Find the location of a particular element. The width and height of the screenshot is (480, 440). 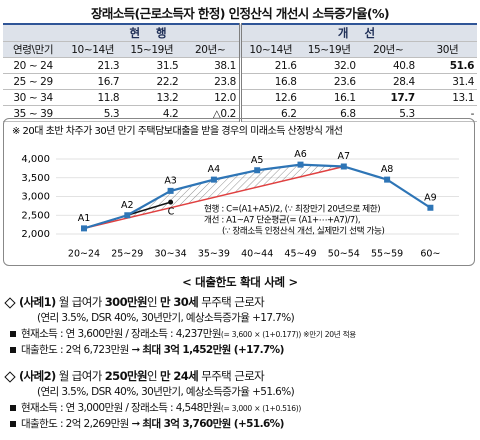

text-run: 만 24세 is located at coordinates (179, 376).